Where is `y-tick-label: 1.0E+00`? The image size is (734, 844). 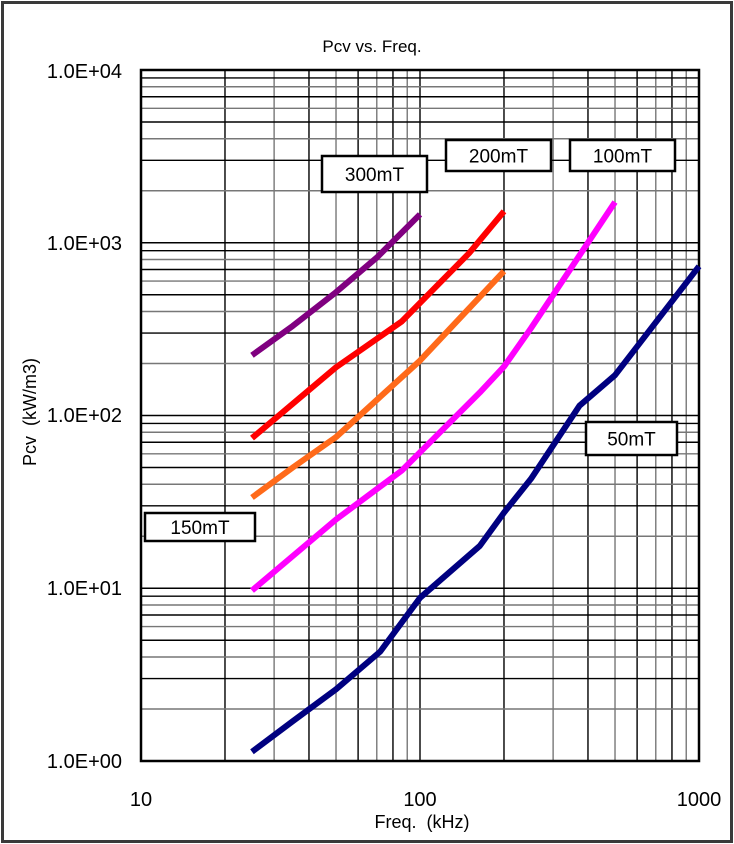
y-tick-label: 1.0E+00 is located at coordinates (84, 762).